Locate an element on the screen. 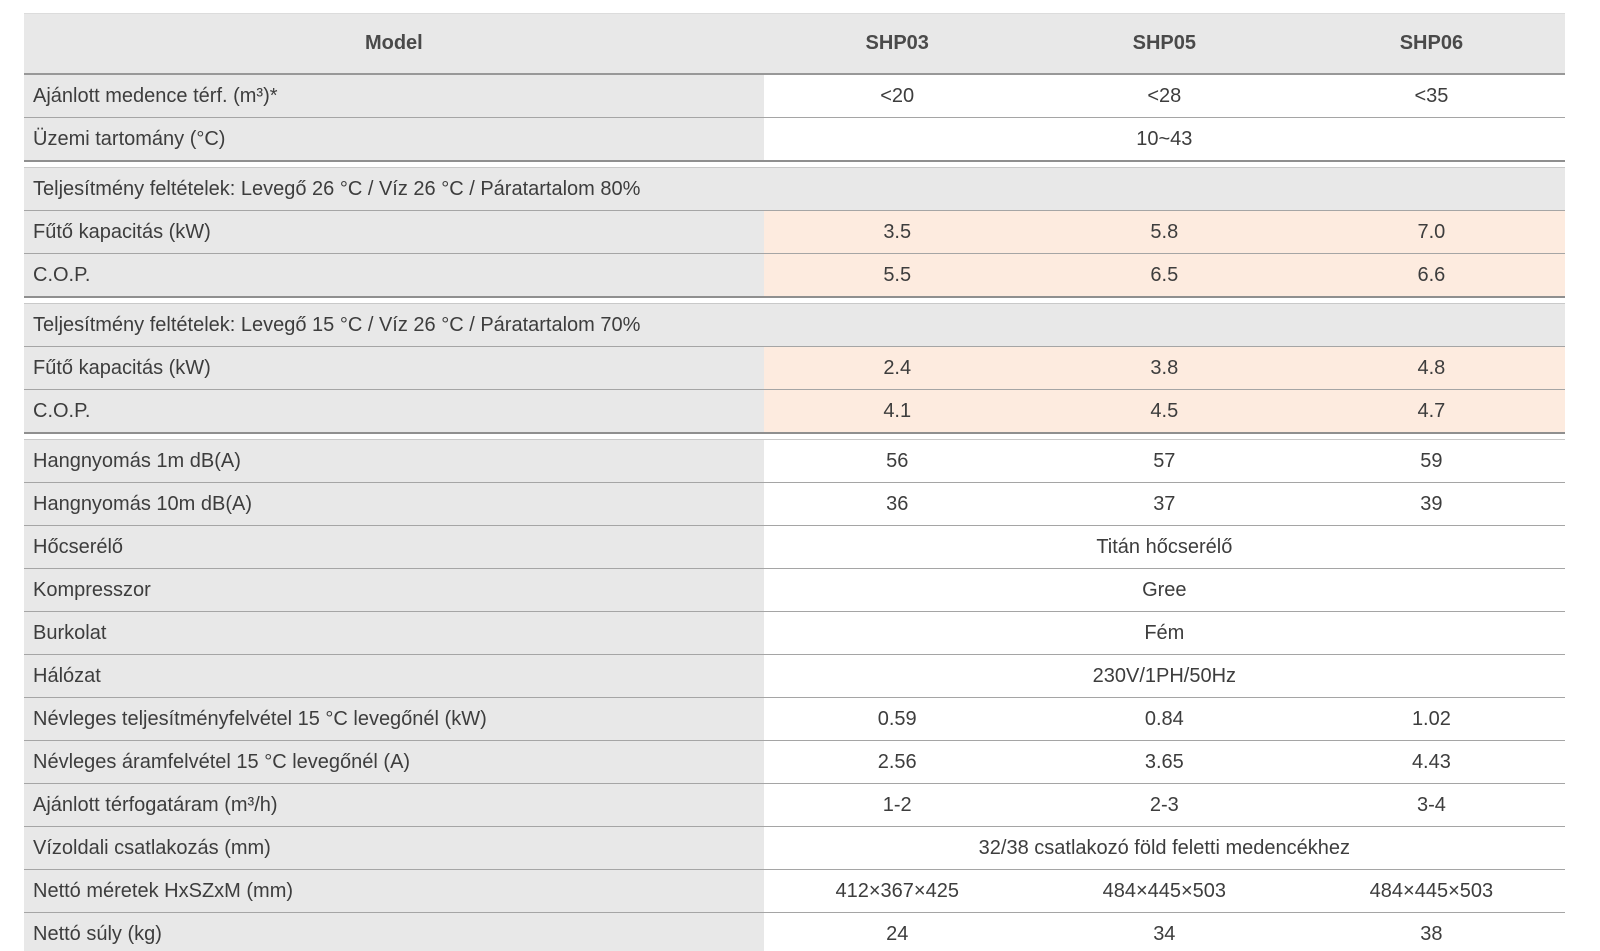  value-cell: <20 is located at coordinates (897, 96).